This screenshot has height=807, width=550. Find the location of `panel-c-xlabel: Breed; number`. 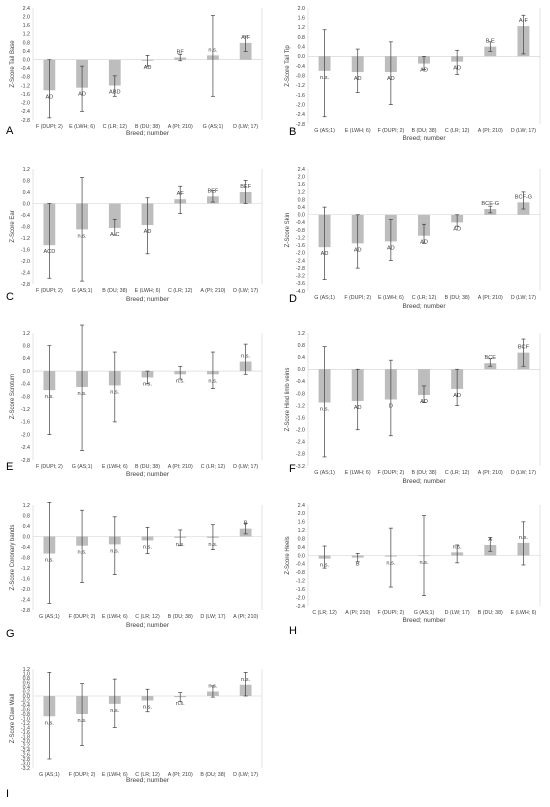

panel-c-xlabel: Breed; number is located at coordinates (148, 299).